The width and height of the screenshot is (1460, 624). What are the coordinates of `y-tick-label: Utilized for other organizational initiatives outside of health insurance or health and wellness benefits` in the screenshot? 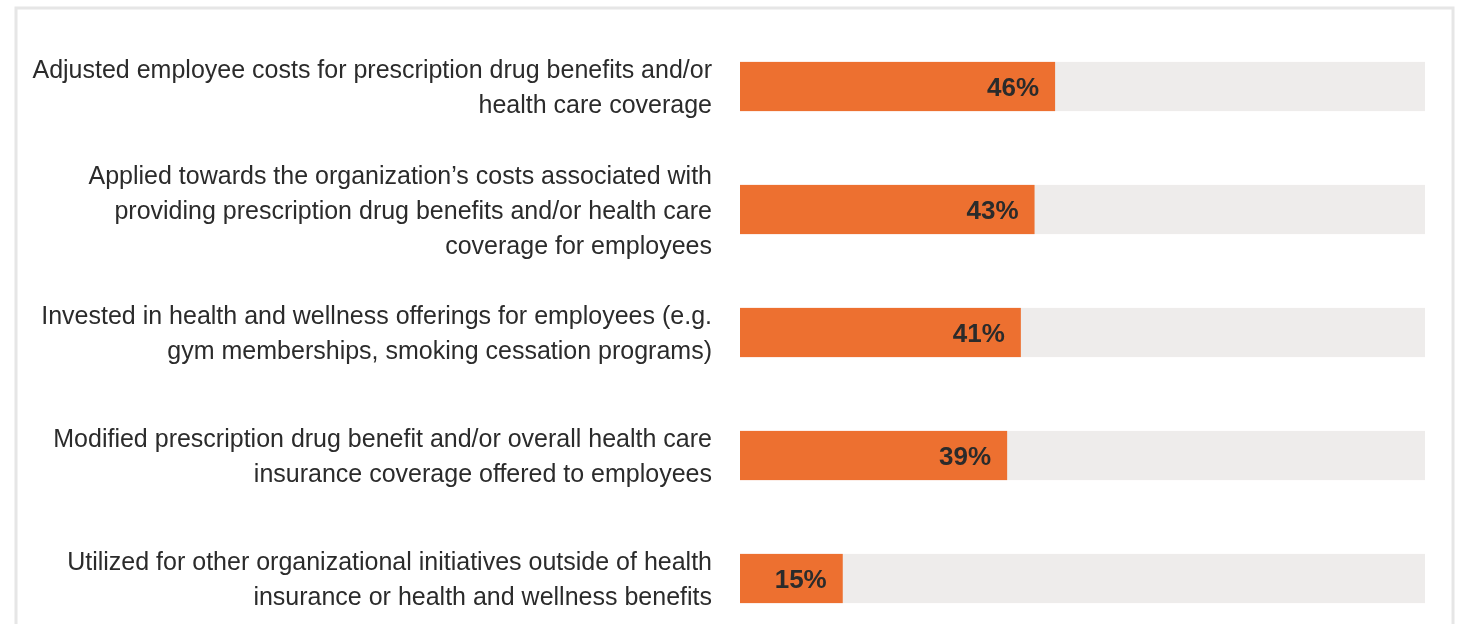 It's located at (389, 578).